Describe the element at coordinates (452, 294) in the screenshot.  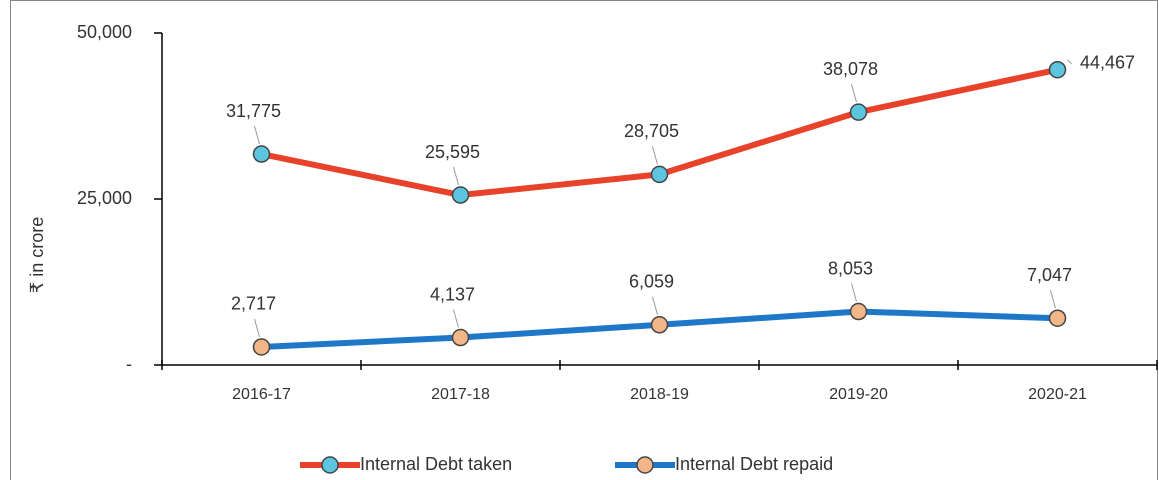
I see `data-label: 4,137` at that location.